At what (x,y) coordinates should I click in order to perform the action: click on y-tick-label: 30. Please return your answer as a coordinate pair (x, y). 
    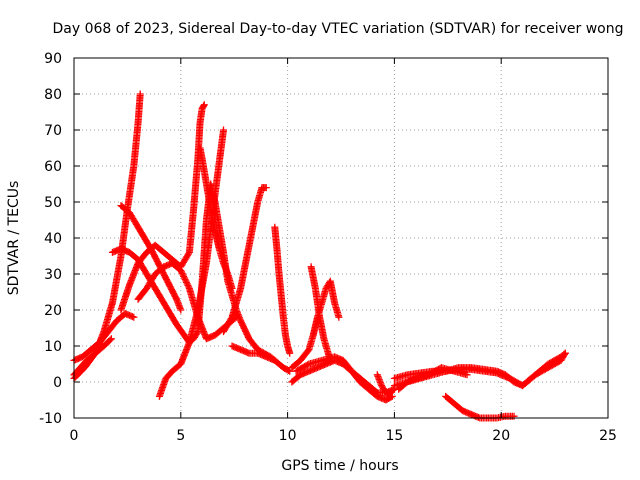
    Looking at the image, I should click on (53, 275).